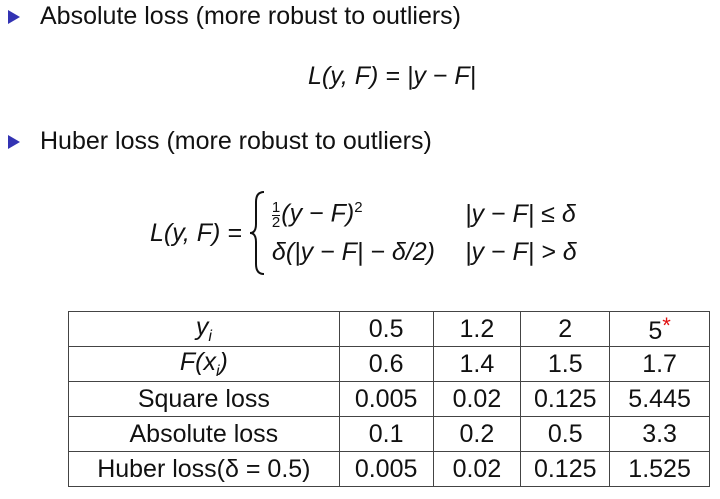 This screenshot has height=499, width=720. I want to click on row-label: Absolute loss, so click(204, 434).